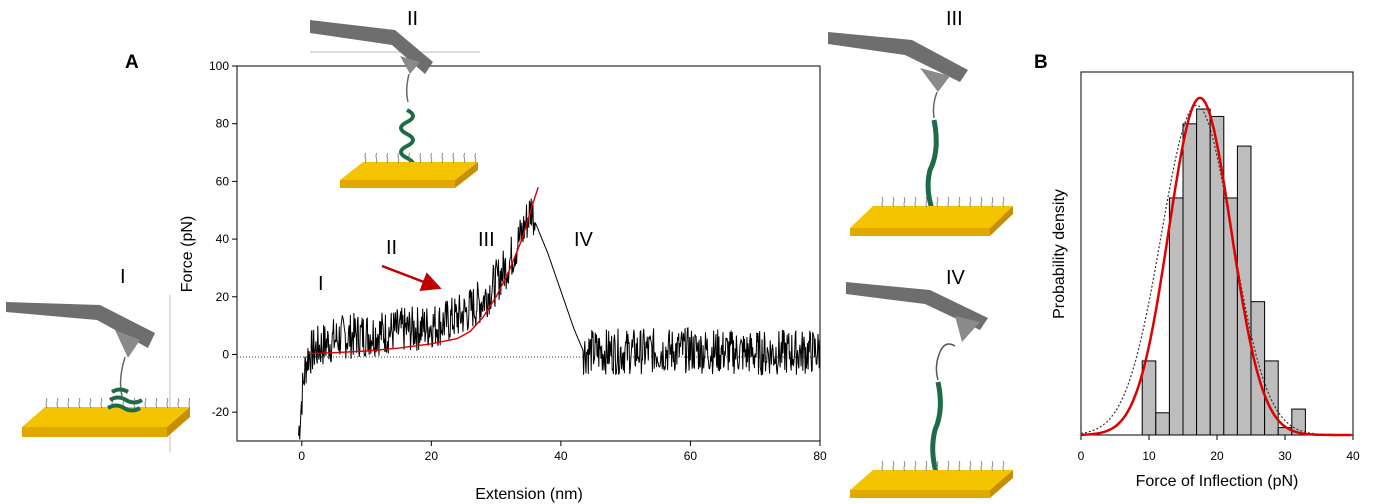 The width and height of the screenshot is (1376, 504). Describe the element at coordinates (411, 277) in the screenshot. I see `annotation-arrow` at that location.